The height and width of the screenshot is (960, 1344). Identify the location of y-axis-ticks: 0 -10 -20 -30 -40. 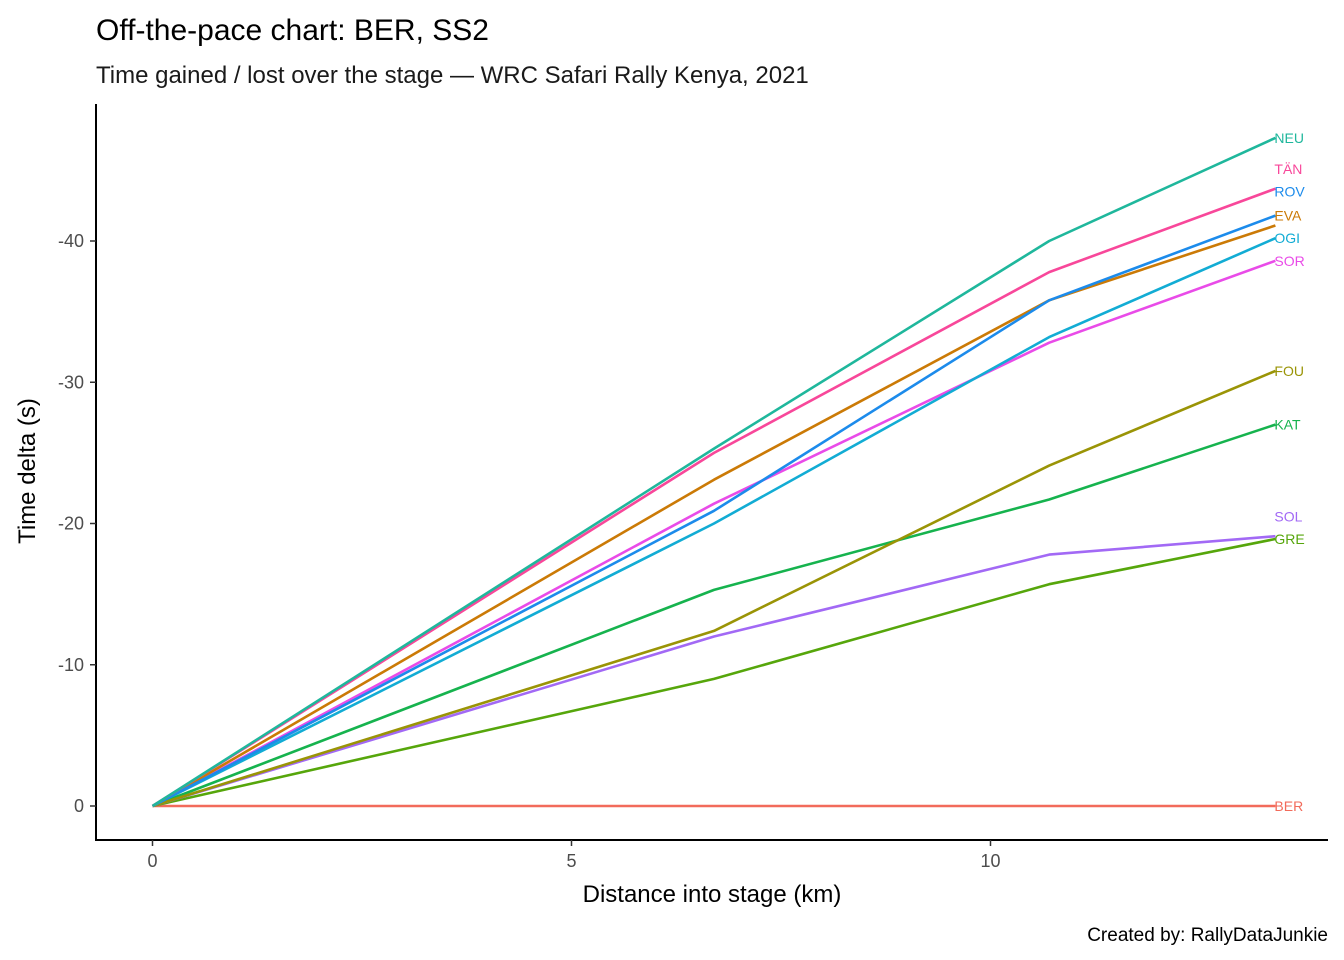
(77, 523).